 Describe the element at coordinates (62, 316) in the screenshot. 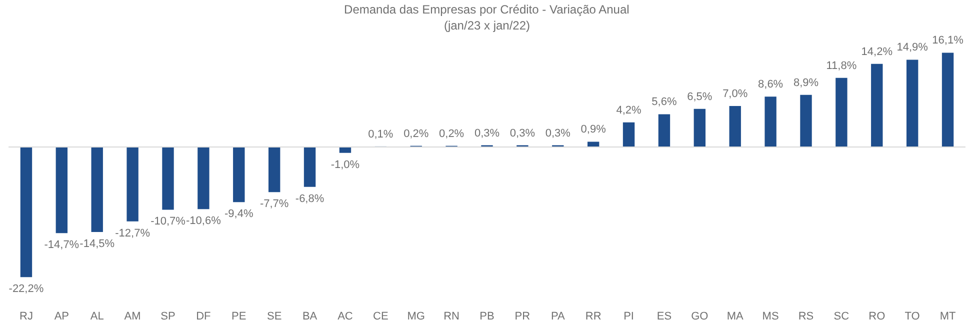

I see `x-tick-label: AP` at that location.